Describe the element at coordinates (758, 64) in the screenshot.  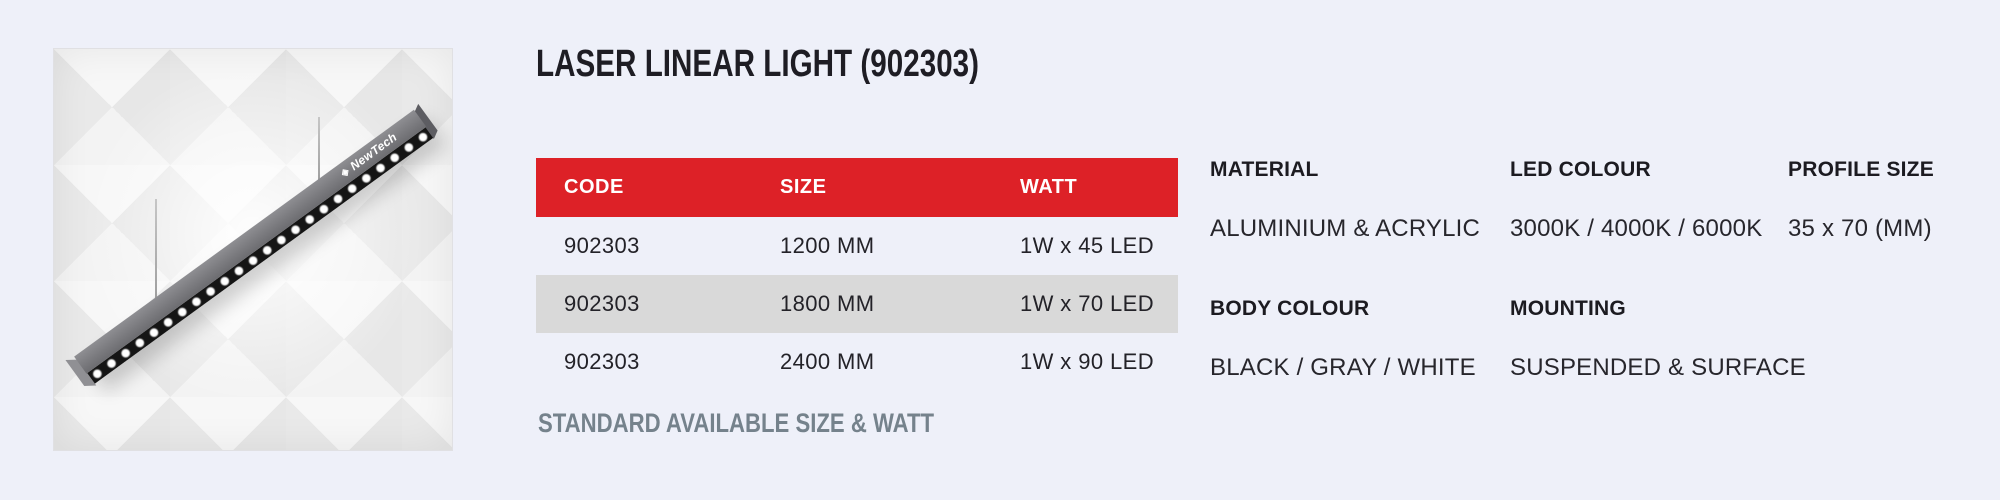
I see `page-title: LASER LINEAR LIGHT (902303)` at that location.